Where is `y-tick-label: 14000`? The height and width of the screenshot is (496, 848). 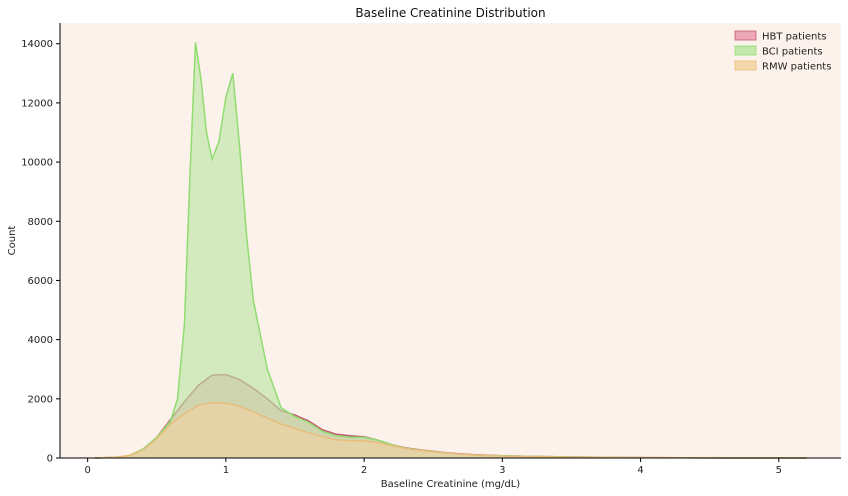
y-tick-label: 14000 is located at coordinates (37, 44).